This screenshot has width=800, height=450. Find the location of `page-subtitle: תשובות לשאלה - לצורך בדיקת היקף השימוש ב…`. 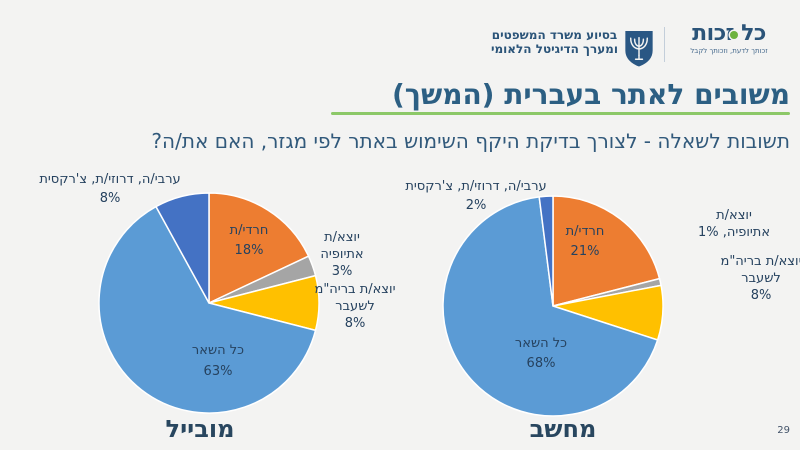

page-subtitle: תשובות לשאלה - לצורך בדיקת היקף השימוש ב… is located at coordinates (470, 141).